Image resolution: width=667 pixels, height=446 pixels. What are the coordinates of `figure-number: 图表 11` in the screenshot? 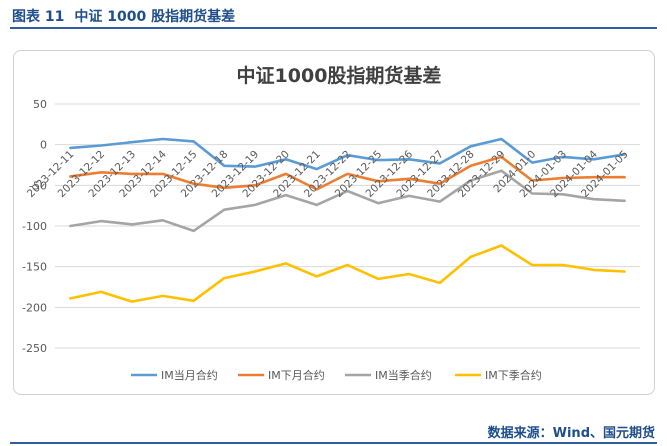 It's located at (38, 17).